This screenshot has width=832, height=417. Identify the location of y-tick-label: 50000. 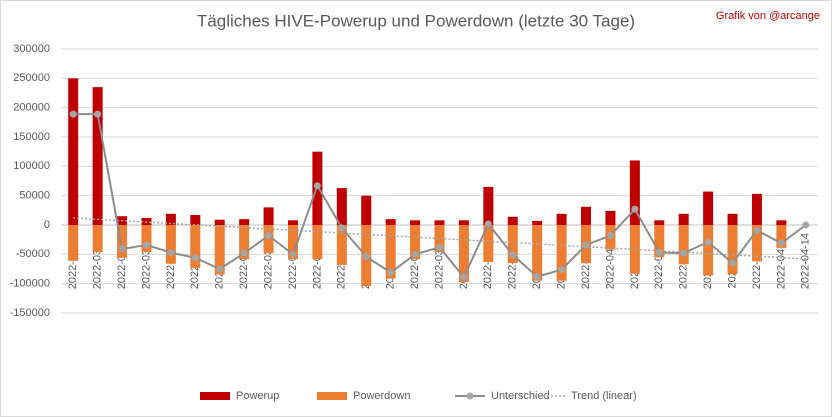
(34, 196).